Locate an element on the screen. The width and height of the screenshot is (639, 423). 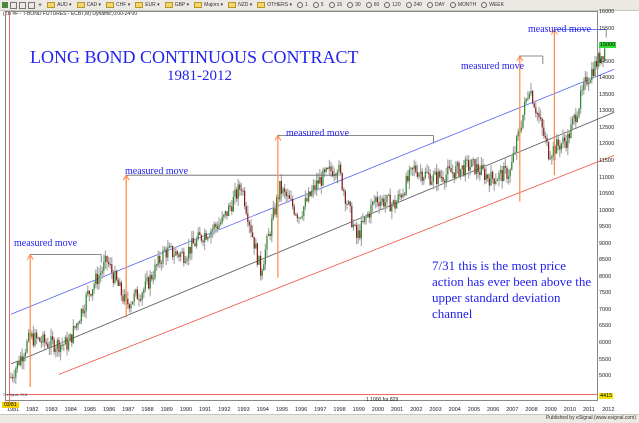
x-tick-label: 1983 is located at coordinates (51, 410).